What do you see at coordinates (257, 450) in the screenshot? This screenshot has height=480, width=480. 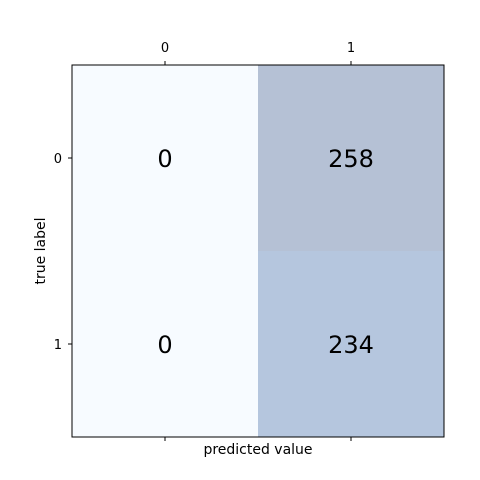 I see `x-axis-label: predicted value` at bounding box center [257, 450].